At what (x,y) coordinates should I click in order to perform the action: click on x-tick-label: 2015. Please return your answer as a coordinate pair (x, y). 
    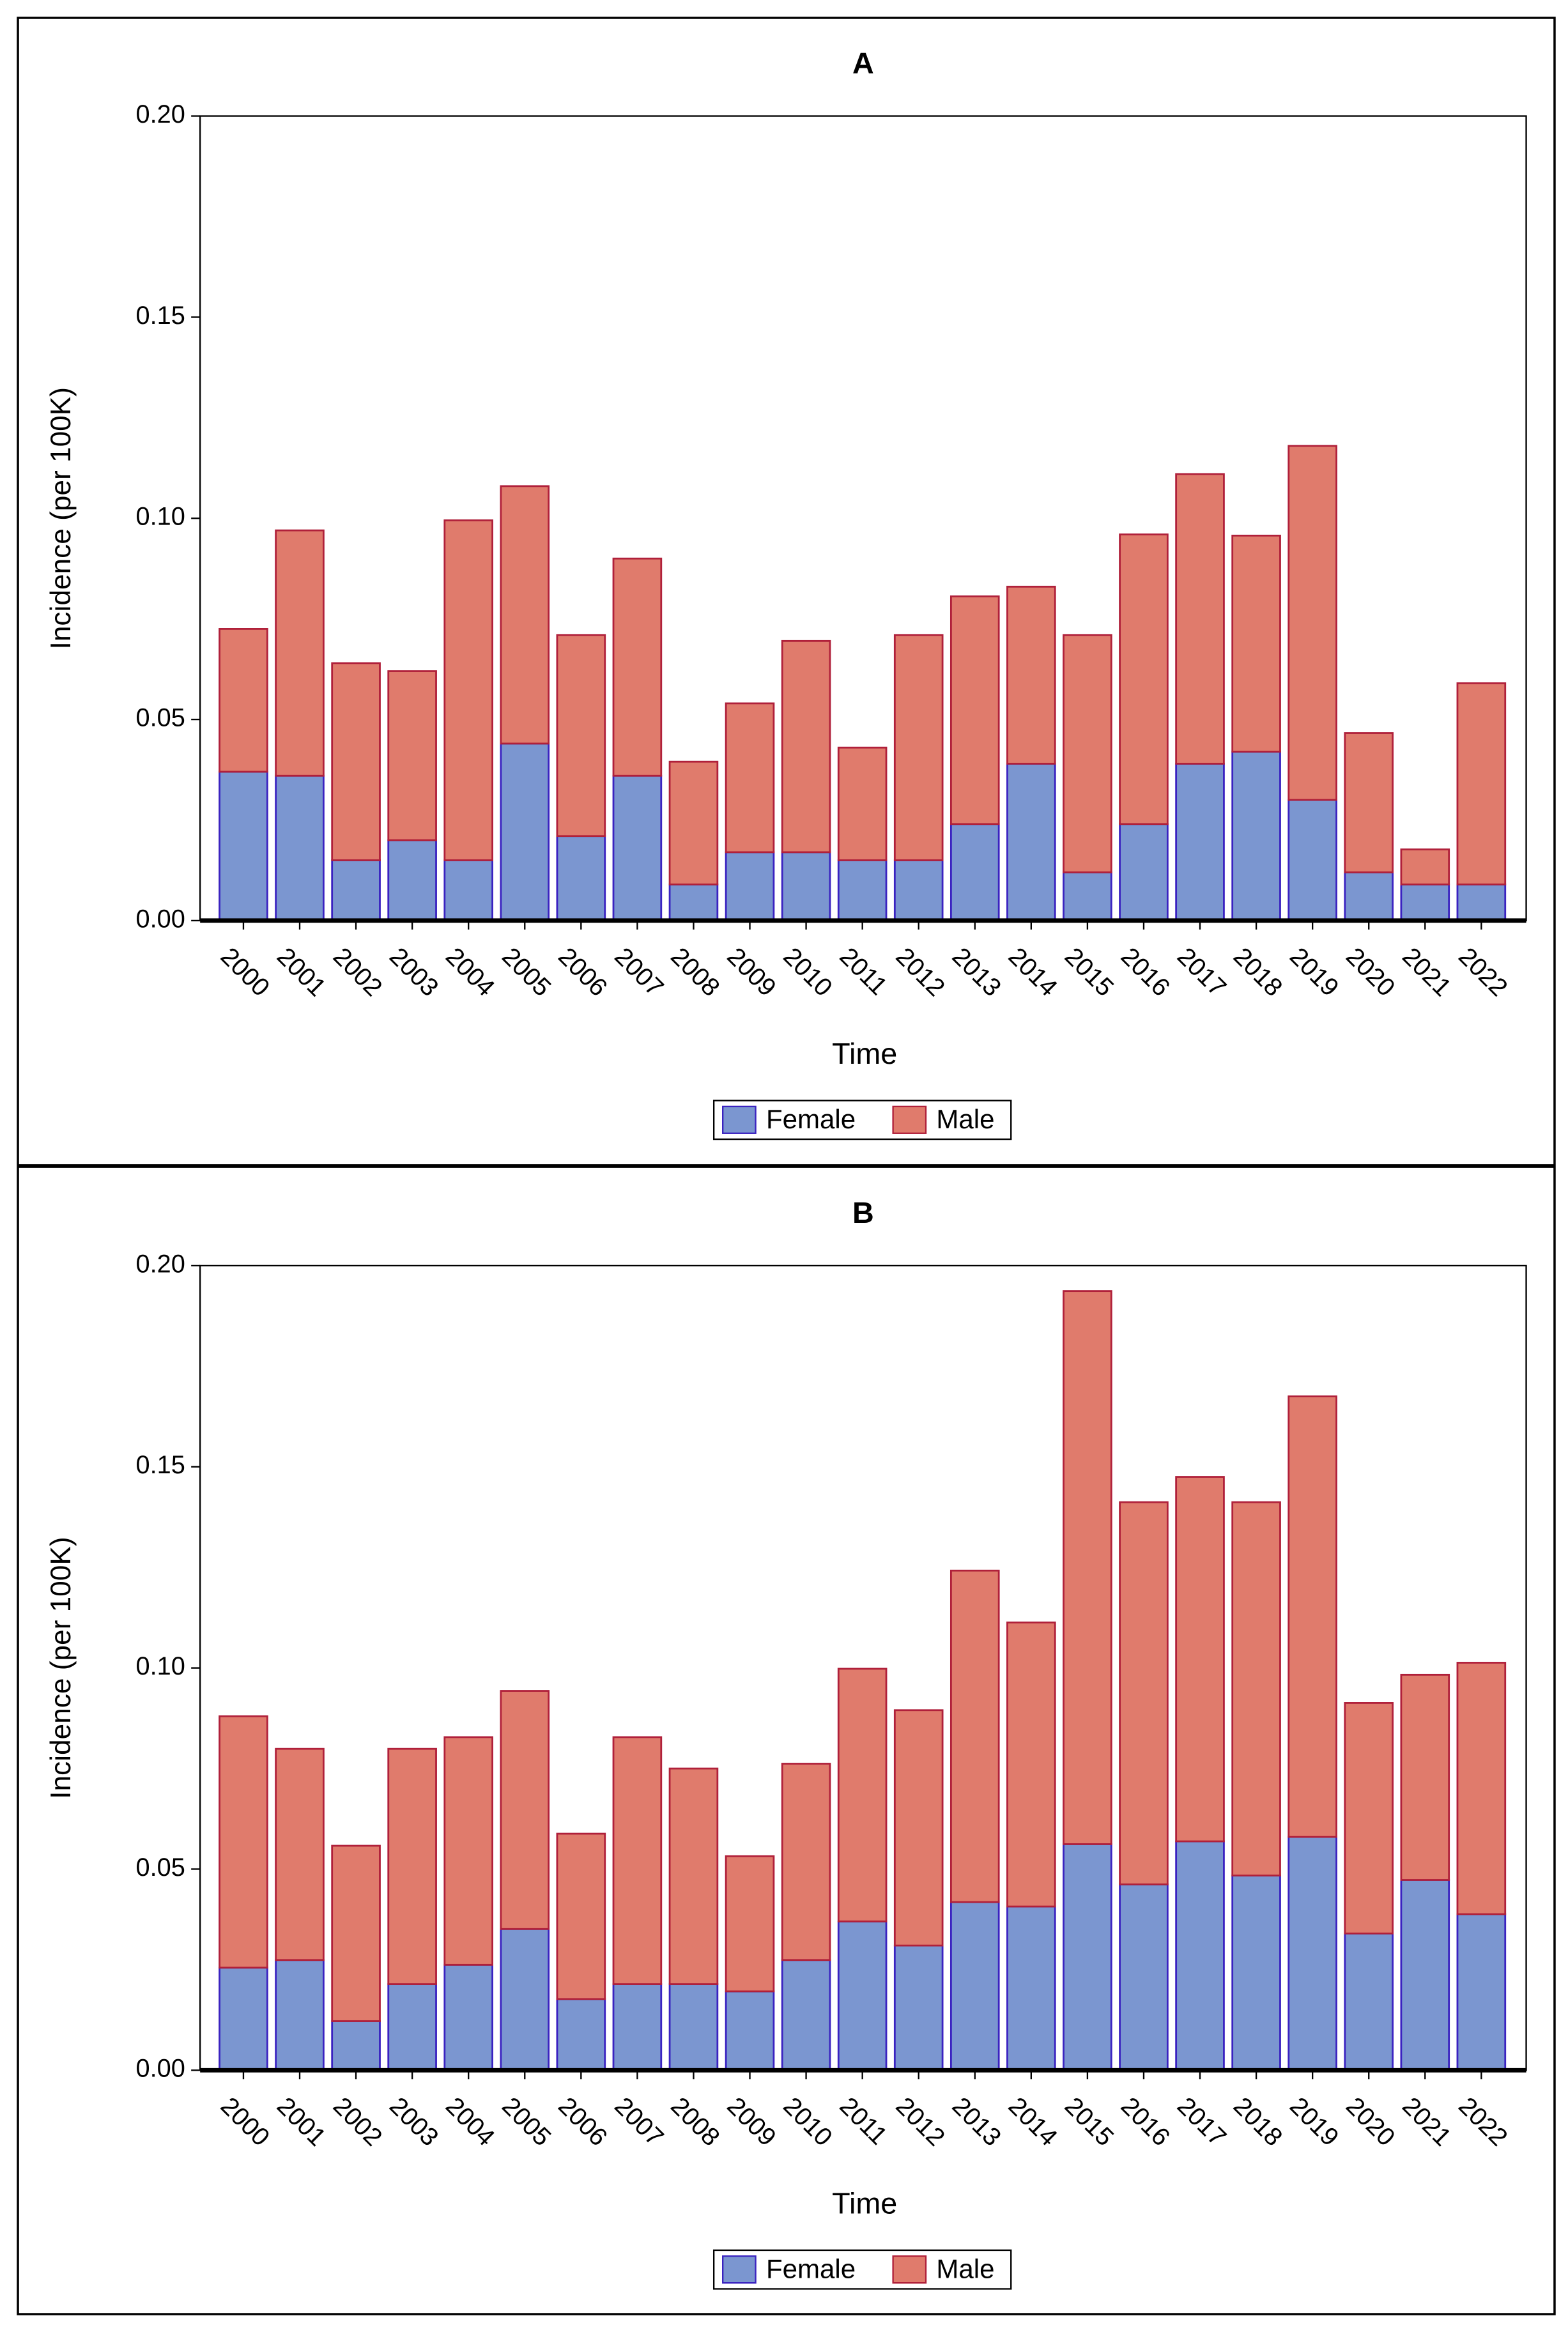
    Looking at the image, I should click on (1089, 972).